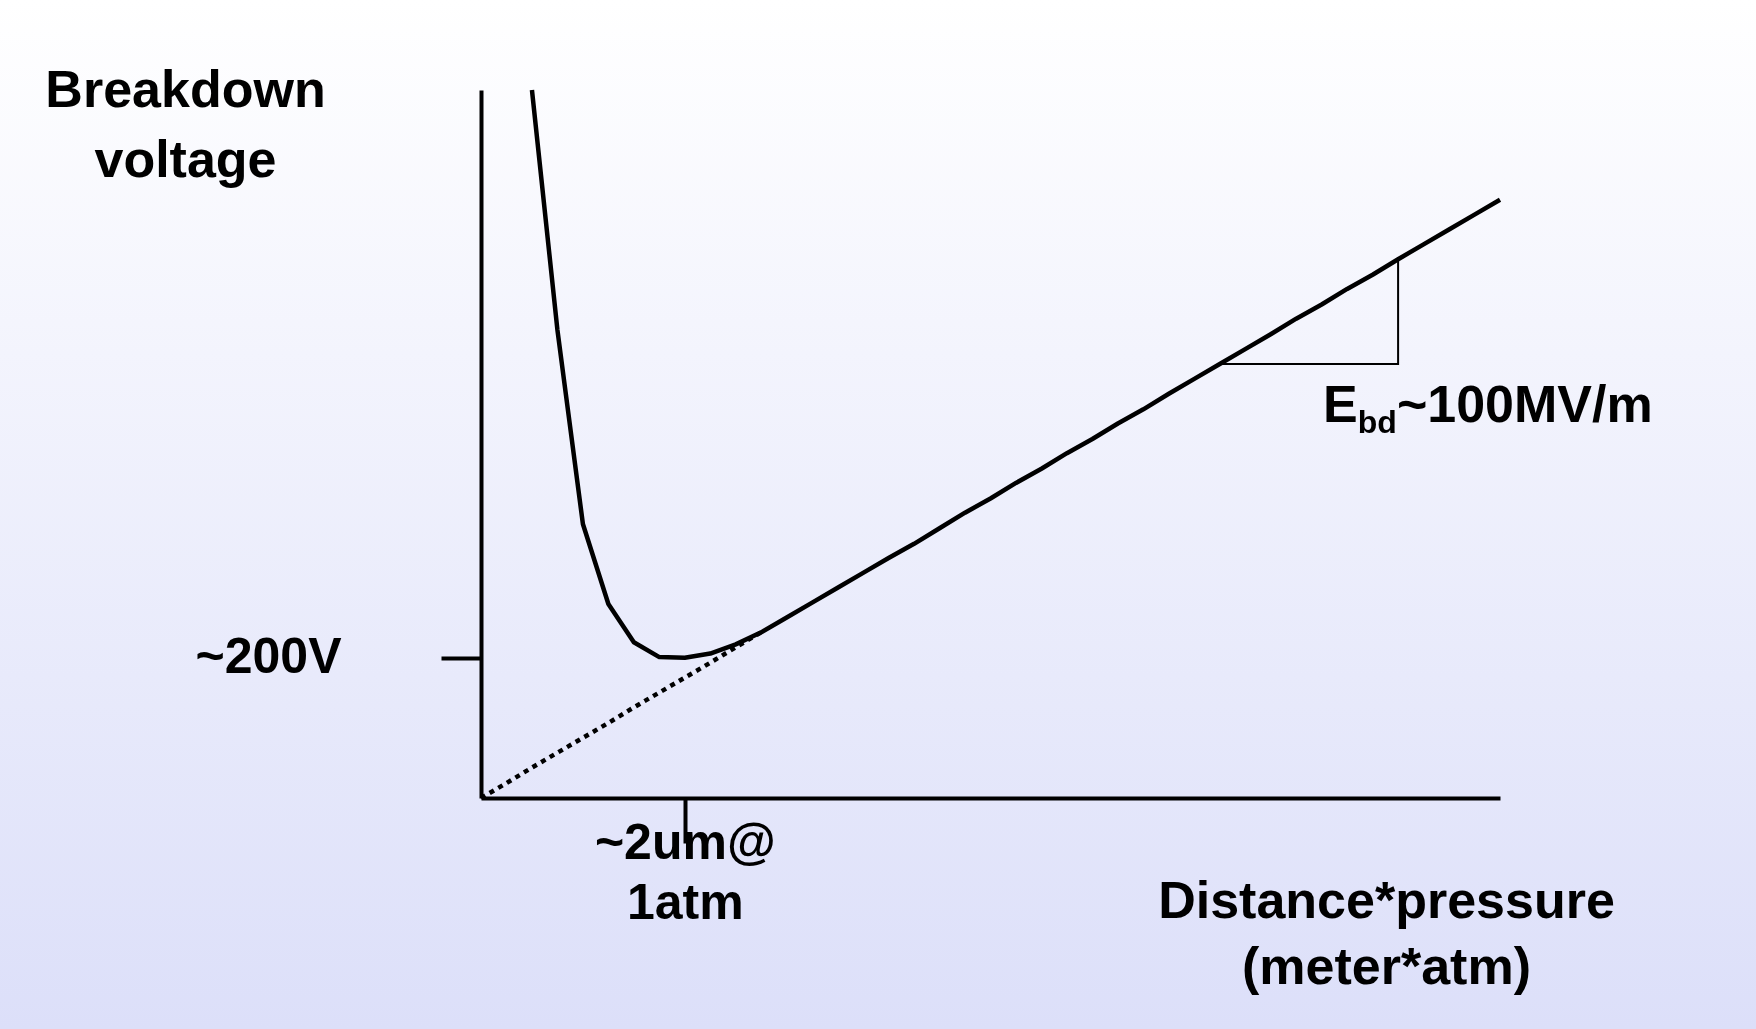  Describe the element at coordinates (185, 123) in the screenshot. I see `y-axis-title: Breakdown voltage` at that location.